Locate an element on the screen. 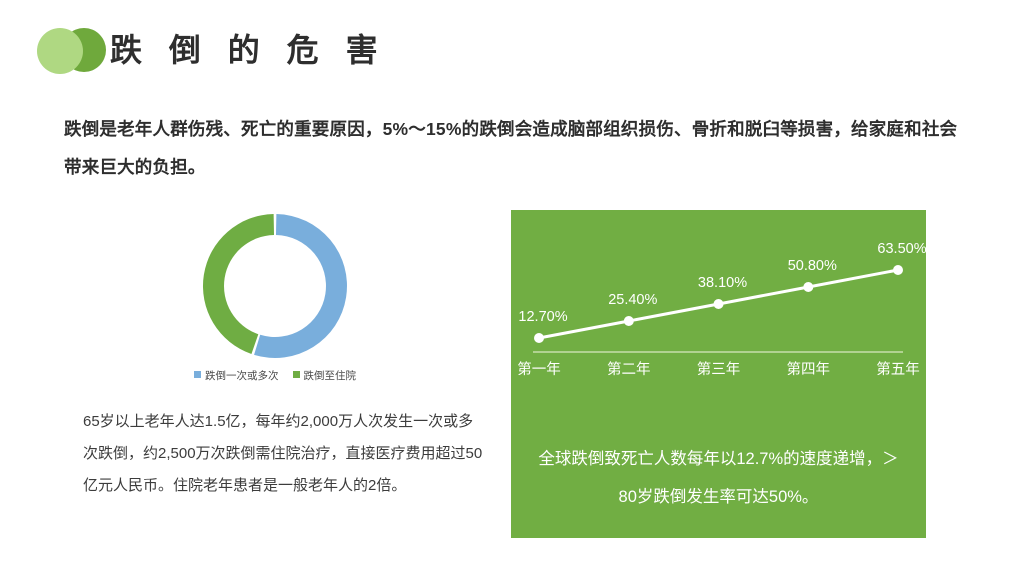 The height and width of the screenshot is (576, 1024). chart-category-label: 第五年 is located at coordinates (898, 369).